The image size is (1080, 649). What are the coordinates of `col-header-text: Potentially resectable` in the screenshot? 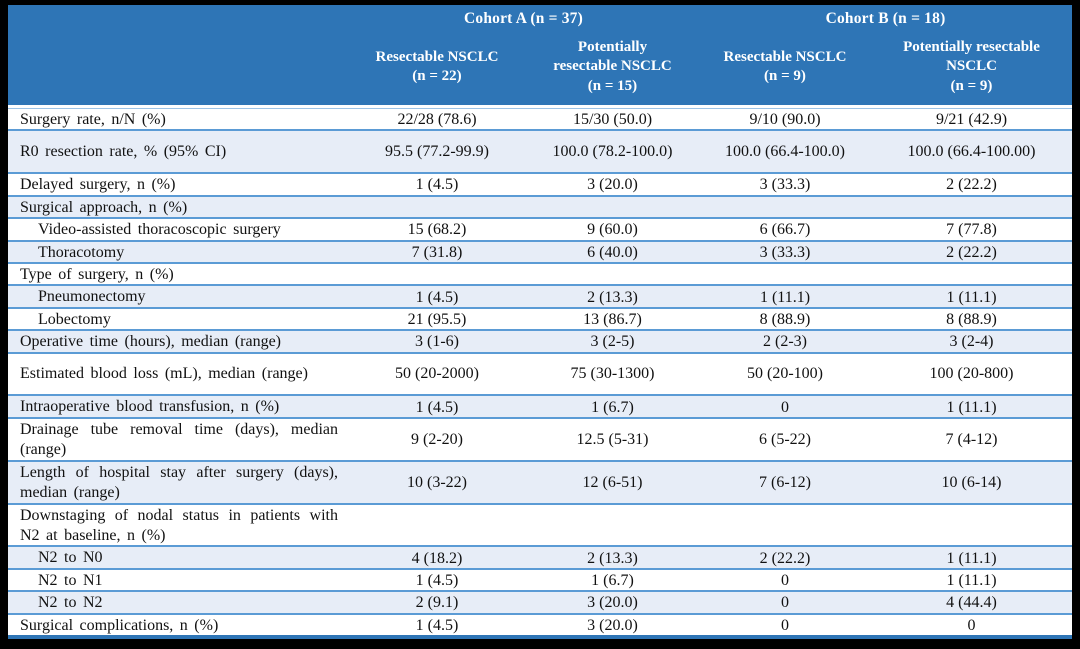 It's located at (971, 46).